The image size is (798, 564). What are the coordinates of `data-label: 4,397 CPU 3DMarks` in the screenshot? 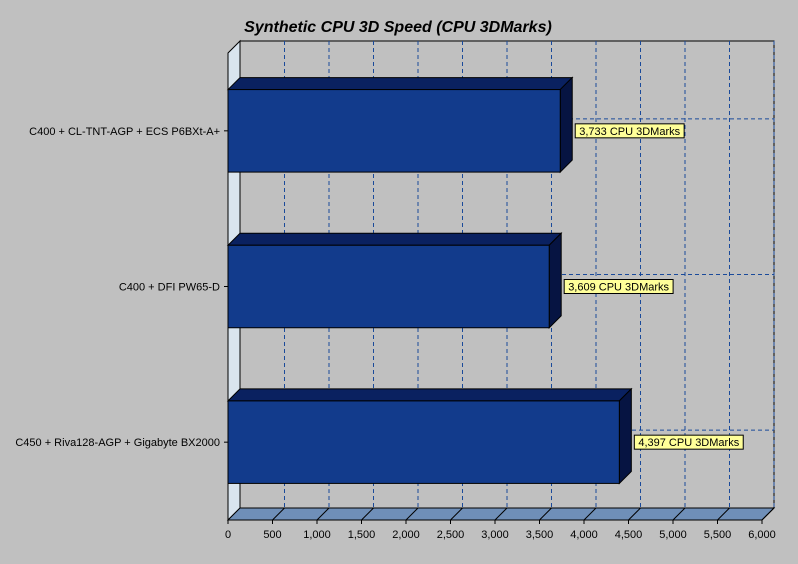 It's located at (688, 443).